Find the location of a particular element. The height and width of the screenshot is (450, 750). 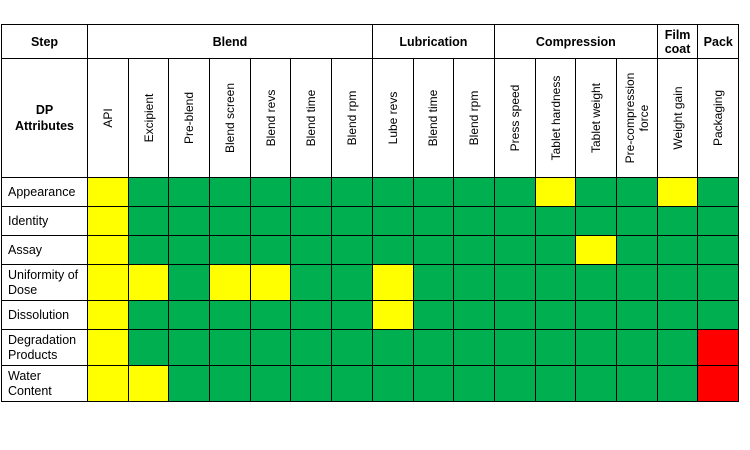

column-header-label: Blend time is located at coordinates (433, 118).